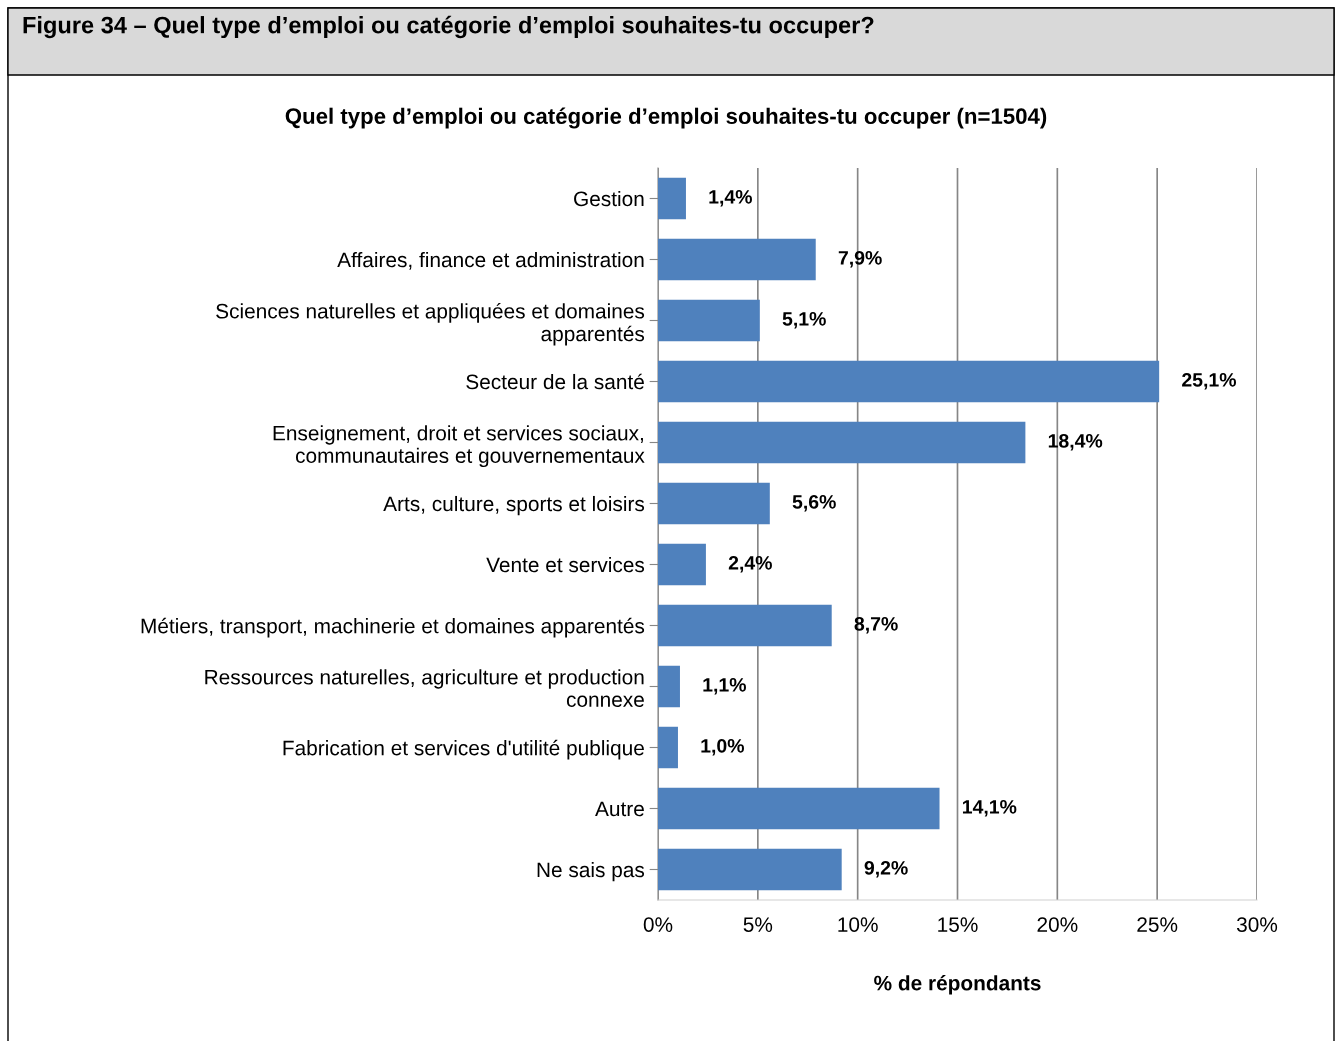  Describe the element at coordinates (619, 809) in the screenshot. I see `y-tick-label: Autre` at that location.